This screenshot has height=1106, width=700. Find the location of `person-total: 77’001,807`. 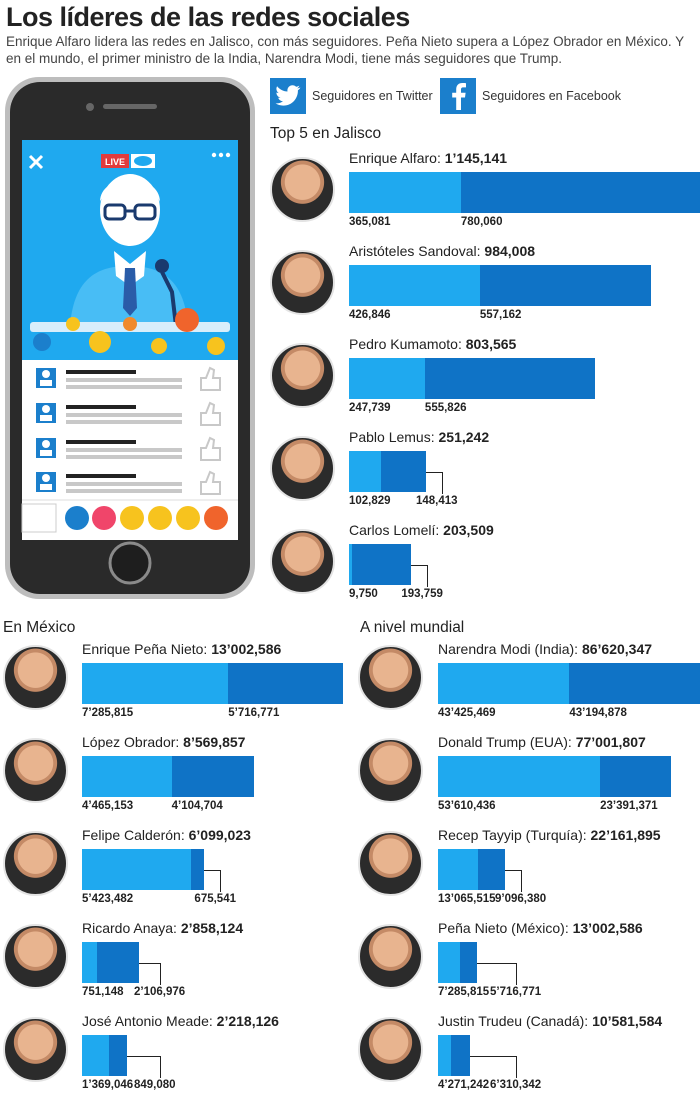

person-total: 77’001,807 is located at coordinates (610, 742).